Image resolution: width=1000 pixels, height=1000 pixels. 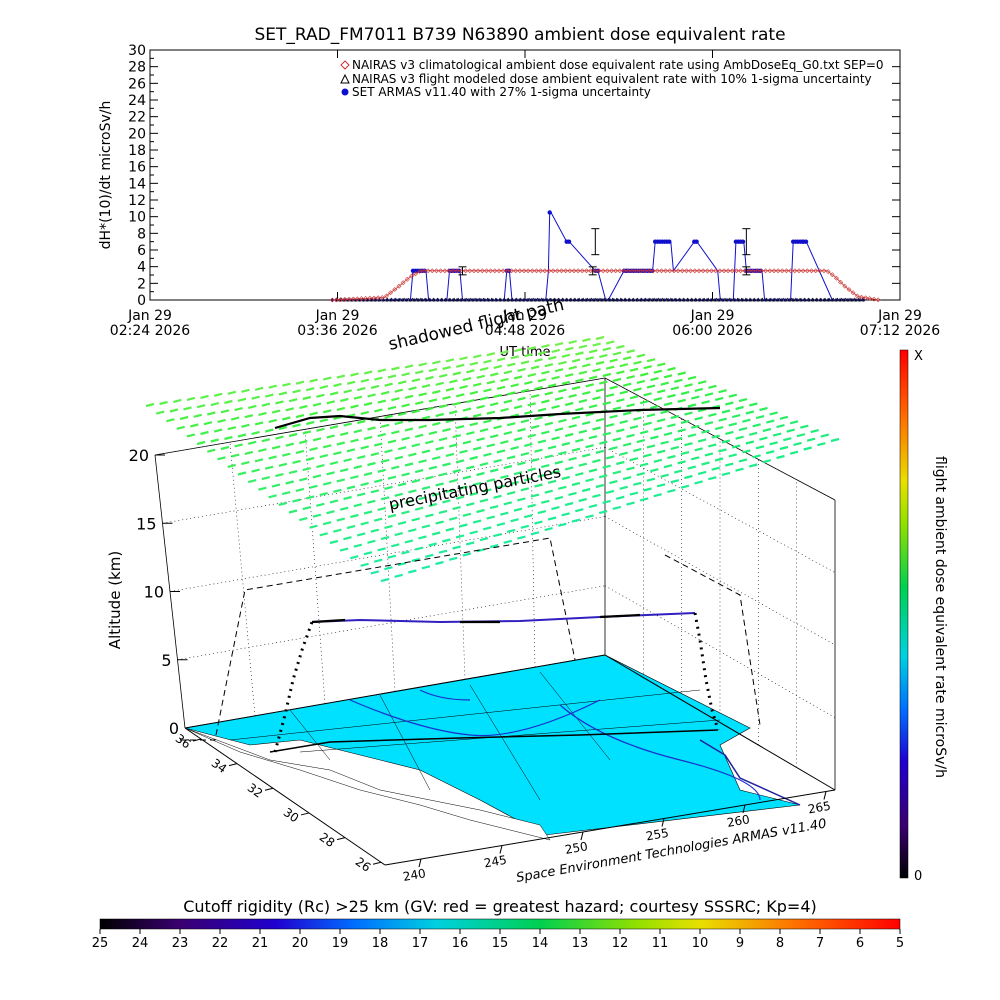 What do you see at coordinates (363, 864) in the screenshot?
I see `latitude-tick-label: 26` at bounding box center [363, 864].